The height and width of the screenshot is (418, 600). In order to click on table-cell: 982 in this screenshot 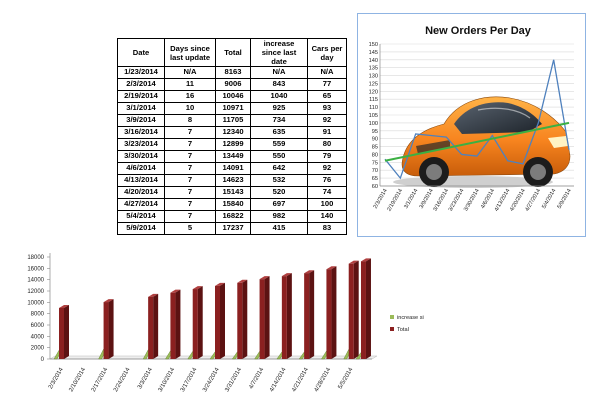, I will do `click(279, 216)`.